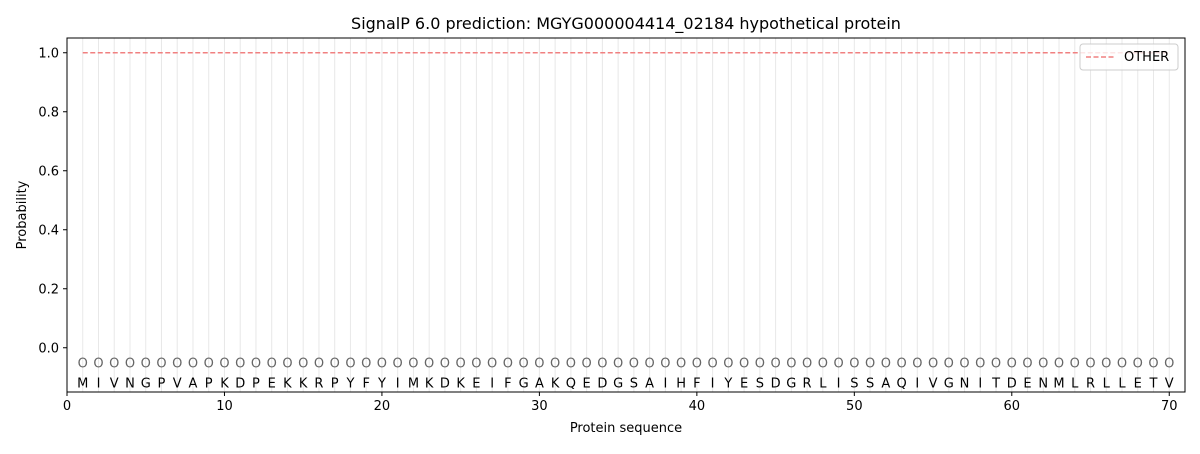  I want to click on y-axis-label: Probability, so click(22, 214).